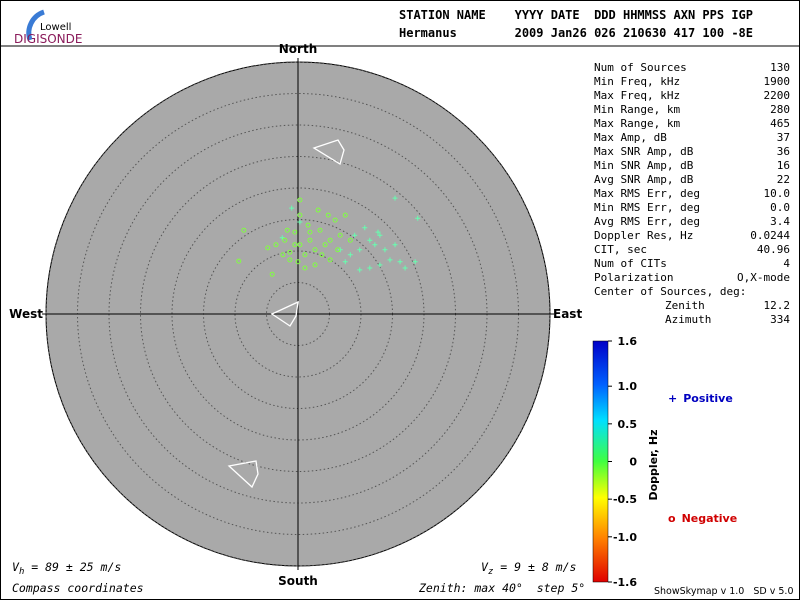 The height and width of the screenshot is (600, 800). I want to click on stat-label: Max Freq, kHz, so click(637, 95).